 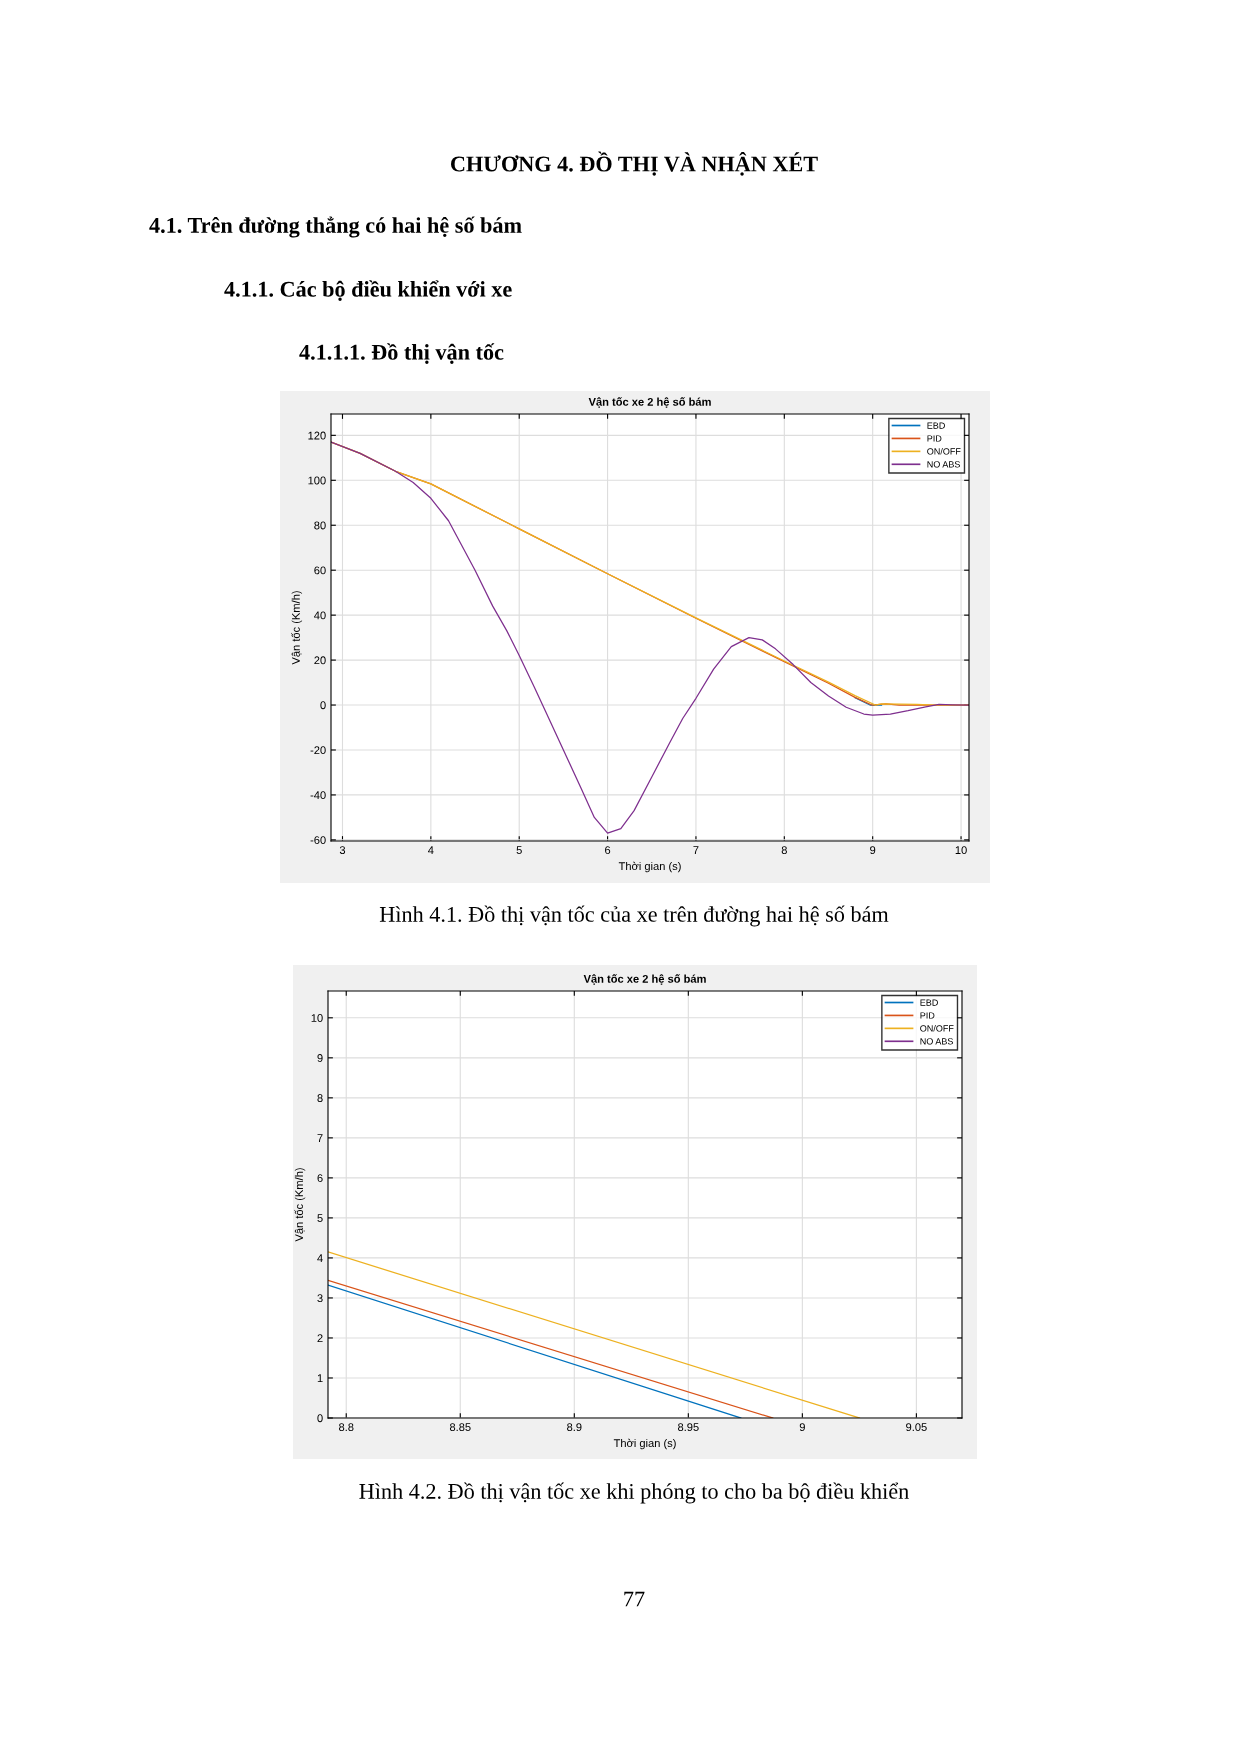 What do you see at coordinates (916, 1427) in the screenshot?
I see `x-tick-label: 9.05` at bounding box center [916, 1427].